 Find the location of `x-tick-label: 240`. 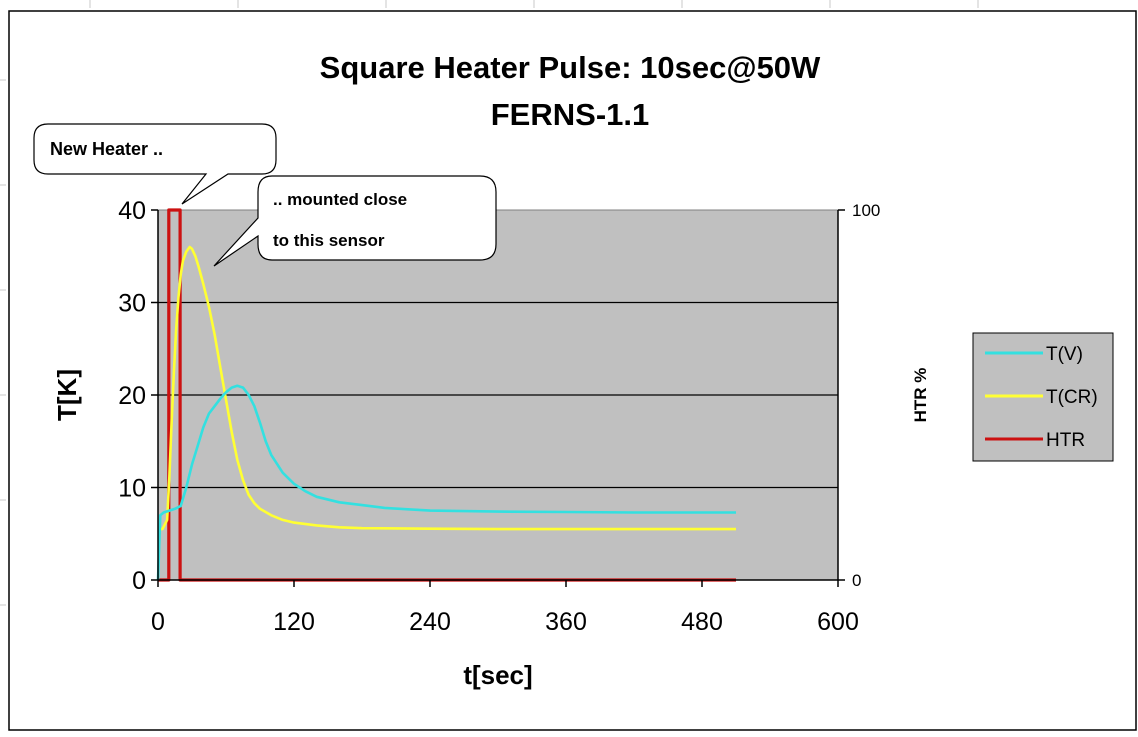

x-tick-label: 240 is located at coordinates (430, 622).